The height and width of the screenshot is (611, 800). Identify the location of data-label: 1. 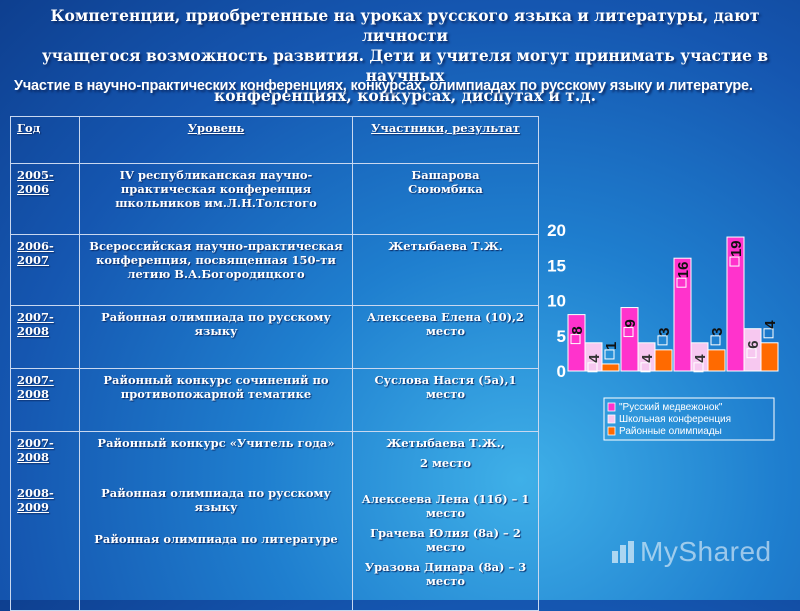
(611, 346).